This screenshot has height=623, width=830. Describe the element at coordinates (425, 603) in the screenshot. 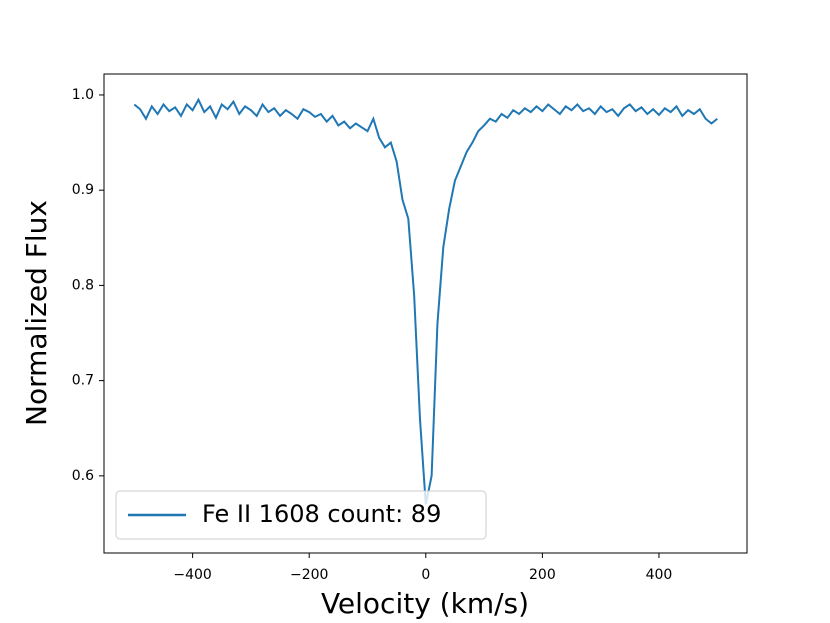

I see `x-axis-label: Velocity (km/s)` at that location.